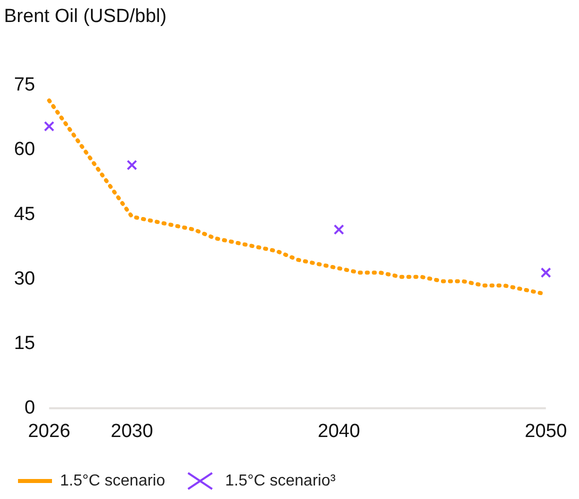 Image resolution: width=579 pixels, height=499 pixels. I want to click on y-tick-label: 60, so click(25, 149).